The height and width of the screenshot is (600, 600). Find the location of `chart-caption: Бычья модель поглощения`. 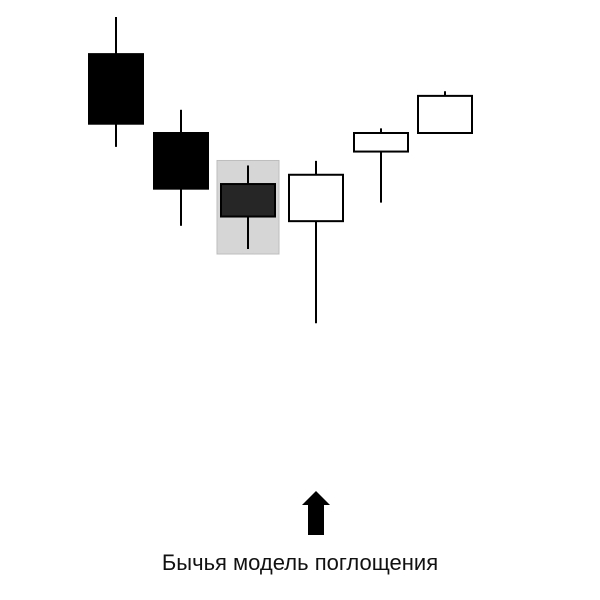

chart-caption: Бычья модель поглощения is located at coordinates (300, 562).